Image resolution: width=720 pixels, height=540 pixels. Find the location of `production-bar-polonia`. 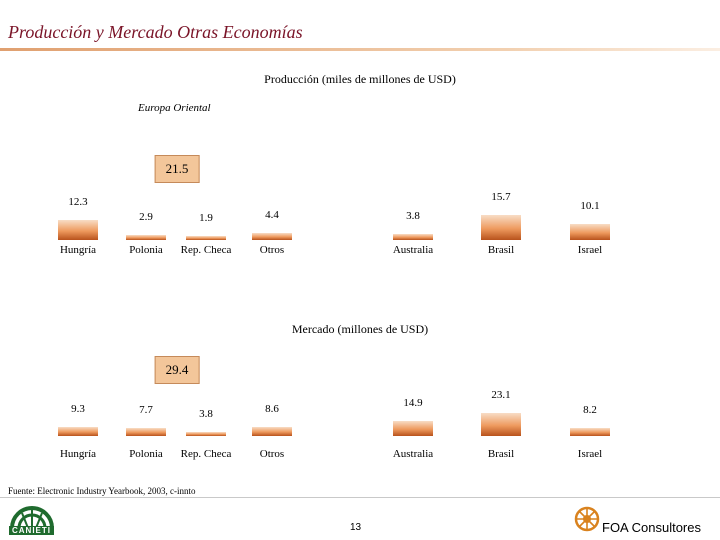

production-bar-polonia is located at coordinates (146, 237).